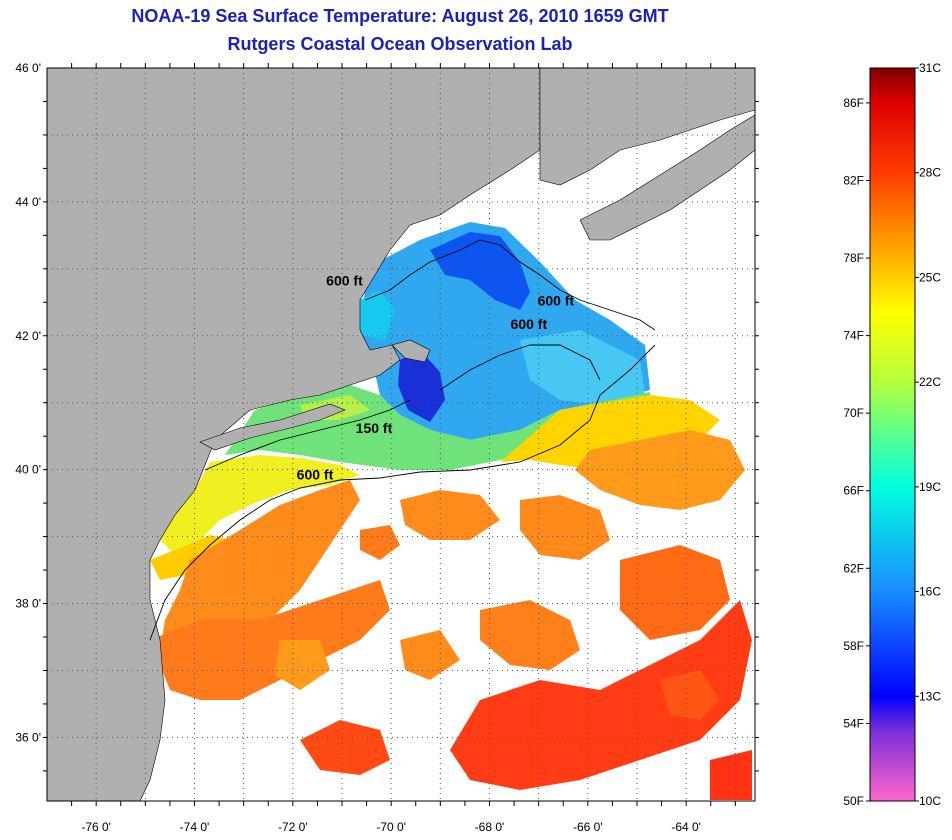 The width and height of the screenshot is (952, 840). I want to click on colorbar-f-label: 82F, so click(853, 180).